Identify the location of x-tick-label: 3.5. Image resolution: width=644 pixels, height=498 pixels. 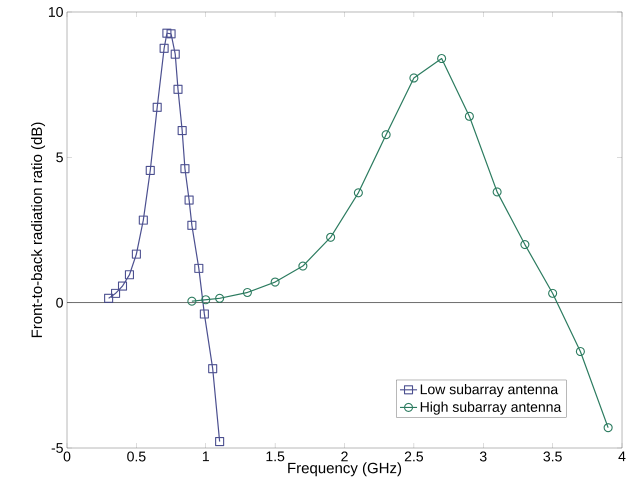
(552, 457).